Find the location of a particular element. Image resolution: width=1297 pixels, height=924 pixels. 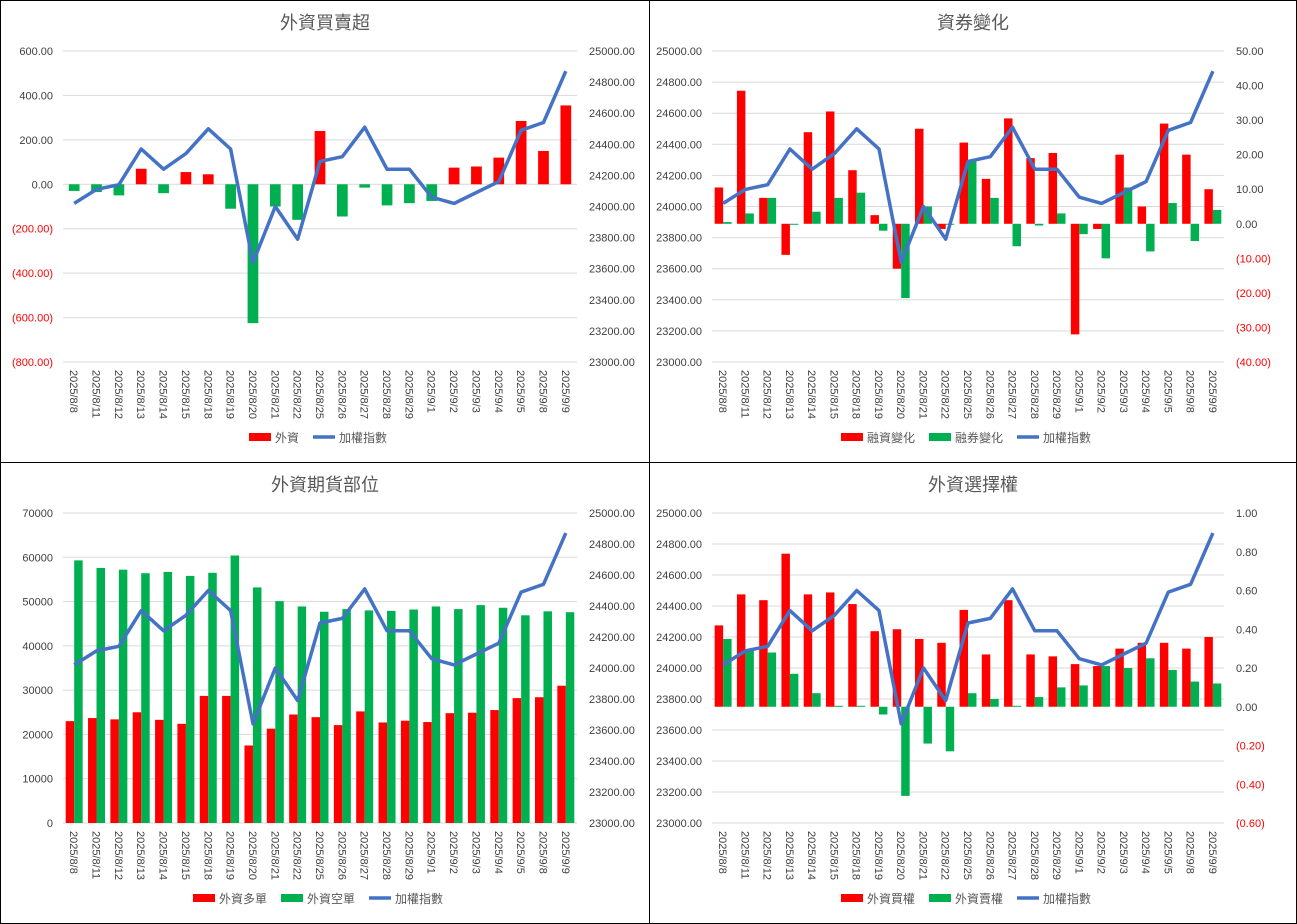

y-right-tick: 25000.00 is located at coordinates (612, 514).